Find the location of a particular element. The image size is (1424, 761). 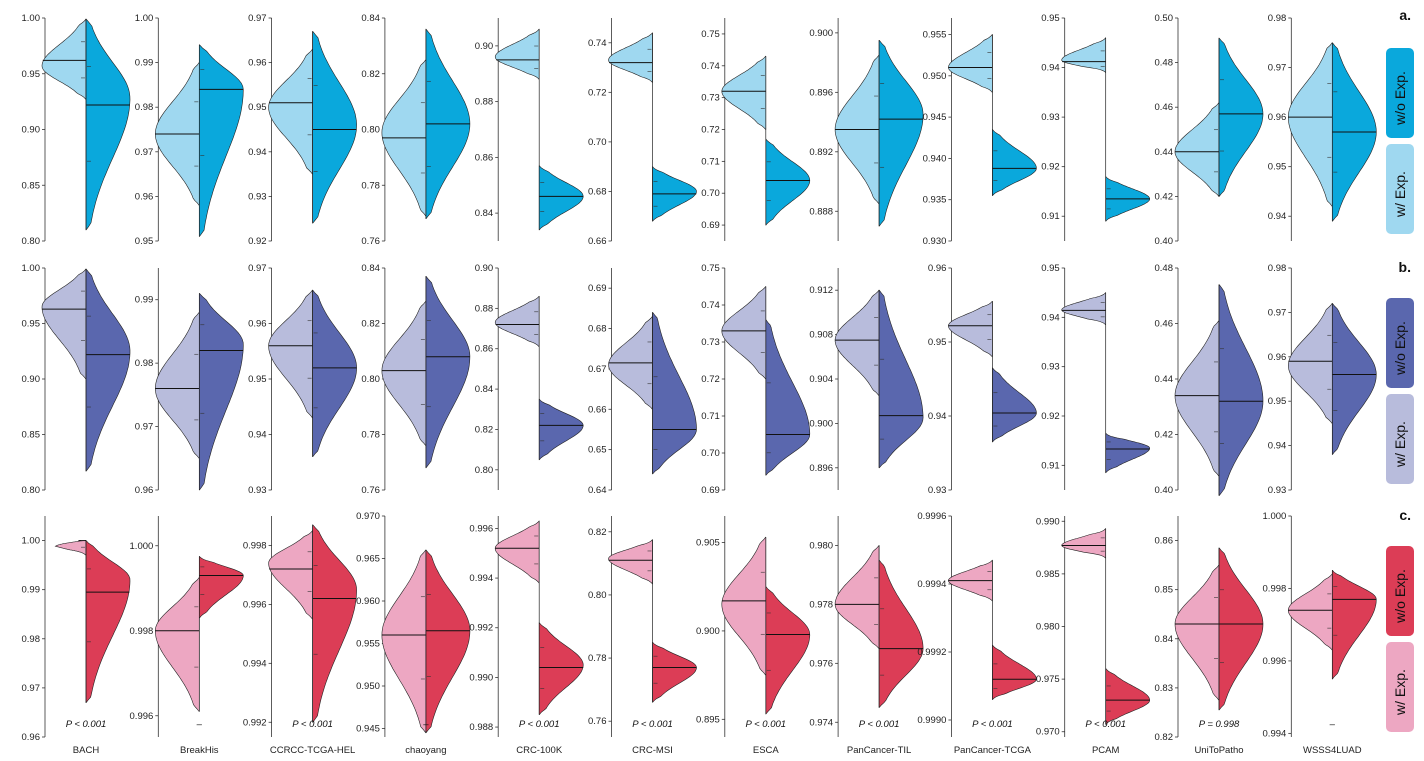

y-tick-label: 0.71 is located at coordinates (710, 416).